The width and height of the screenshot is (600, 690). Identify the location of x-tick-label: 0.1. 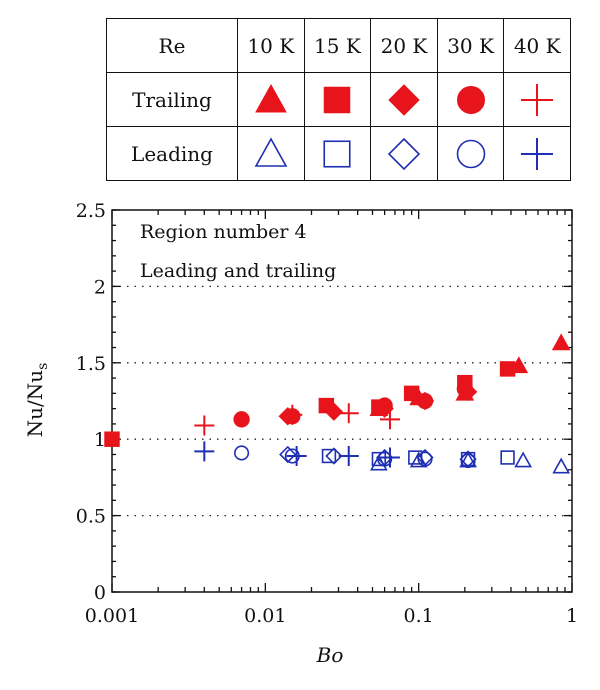
(419, 616).